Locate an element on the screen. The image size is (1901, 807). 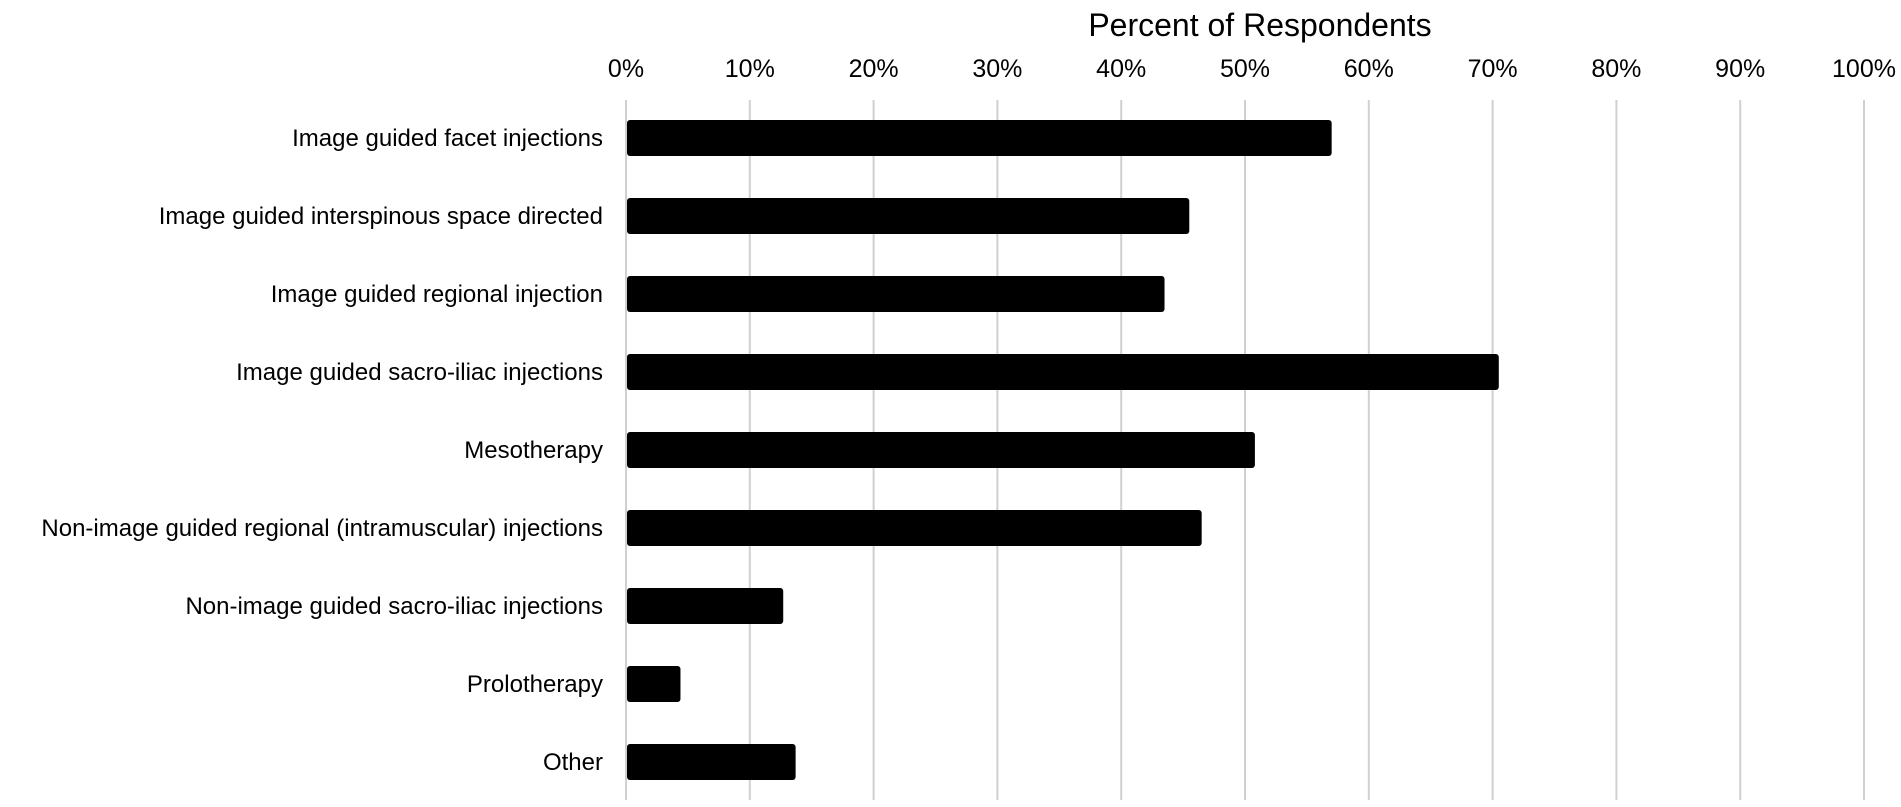
x-tick-label: 0% is located at coordinates (626, 69).